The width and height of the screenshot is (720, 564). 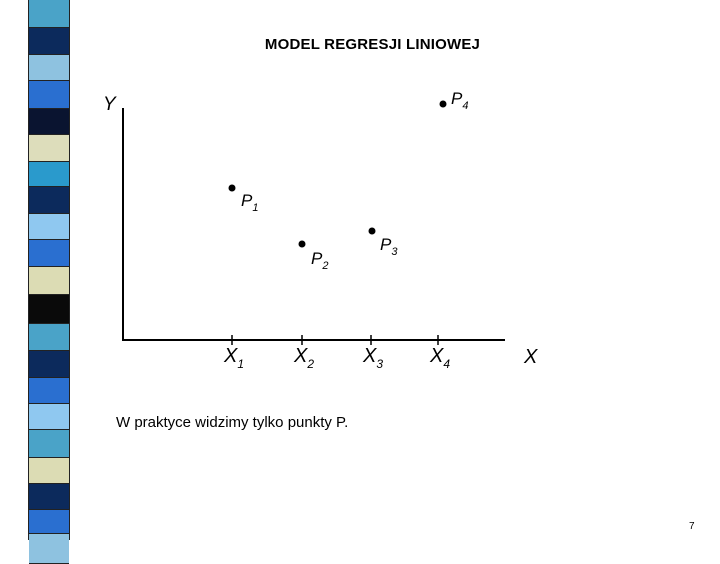 I want to click on point-label-subscript: 3, so click(x=394, y=252).